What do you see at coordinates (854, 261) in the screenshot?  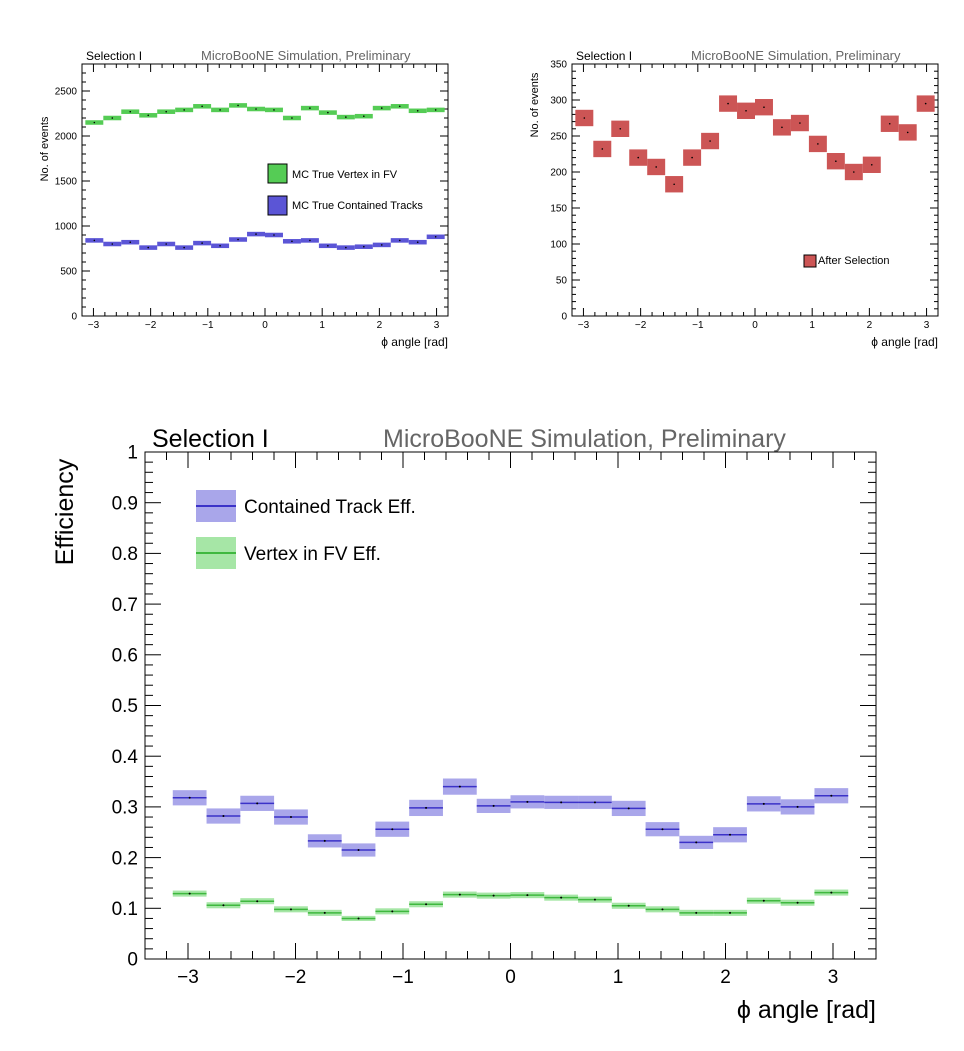 I see `legend-label-after-selection: After Selection` at bounding box center [854, 261].